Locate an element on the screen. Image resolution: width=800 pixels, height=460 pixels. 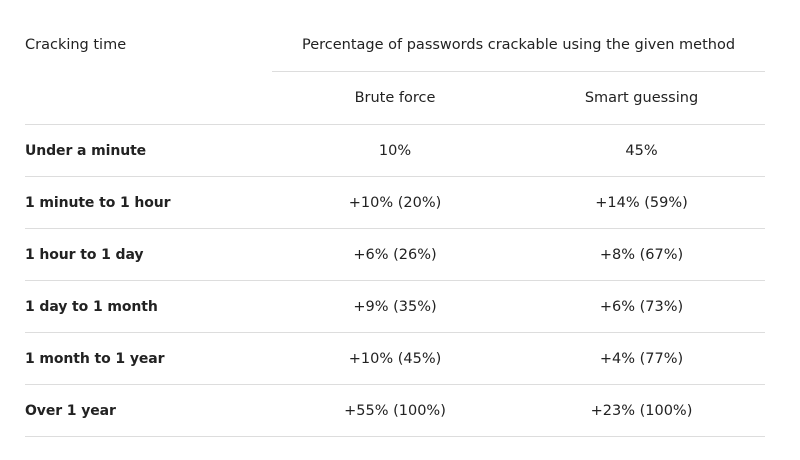
row-label: 1 minute to 1 hour is located at coordinates (98, 202).